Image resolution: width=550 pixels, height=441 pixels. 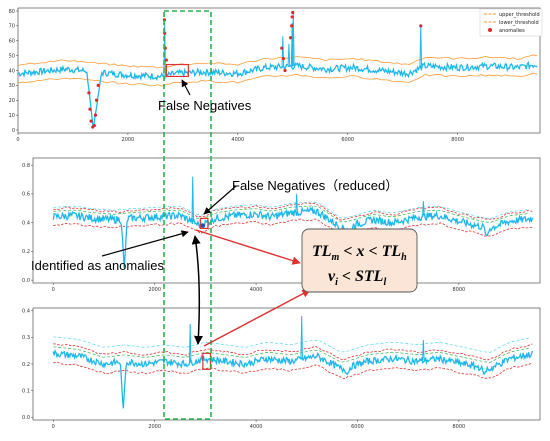 I want to click on identified-point, so click(x=203, y=225).